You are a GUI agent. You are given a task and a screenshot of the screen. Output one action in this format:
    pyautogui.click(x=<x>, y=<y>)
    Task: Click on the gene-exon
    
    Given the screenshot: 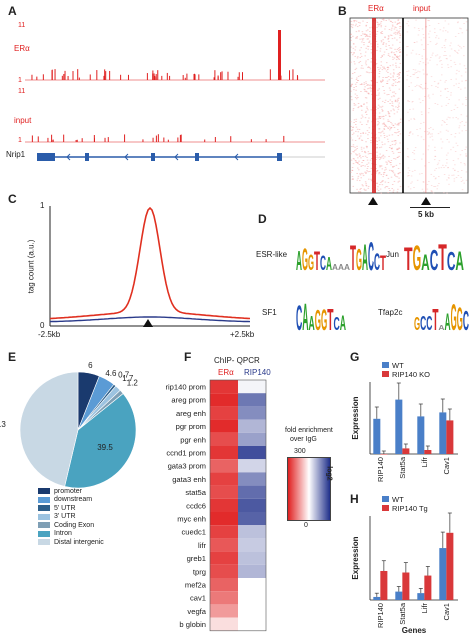 What is the action you would take?
    pyautogui.click(x=46, y=157)
    